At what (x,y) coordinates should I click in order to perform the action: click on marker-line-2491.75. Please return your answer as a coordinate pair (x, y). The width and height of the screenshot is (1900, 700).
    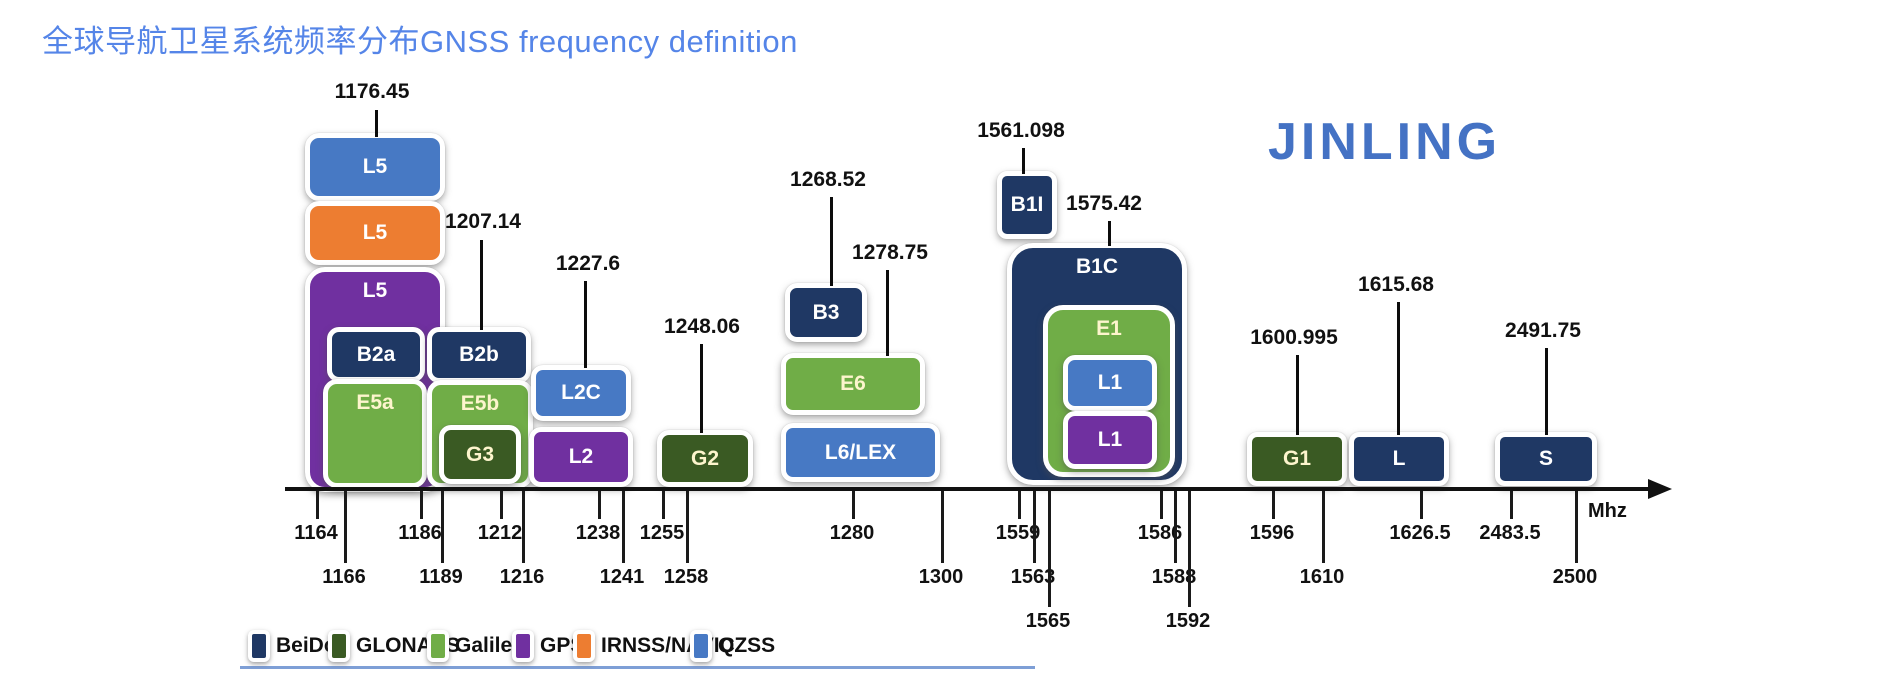
    Looking at the image, I should click on (1546, 391).